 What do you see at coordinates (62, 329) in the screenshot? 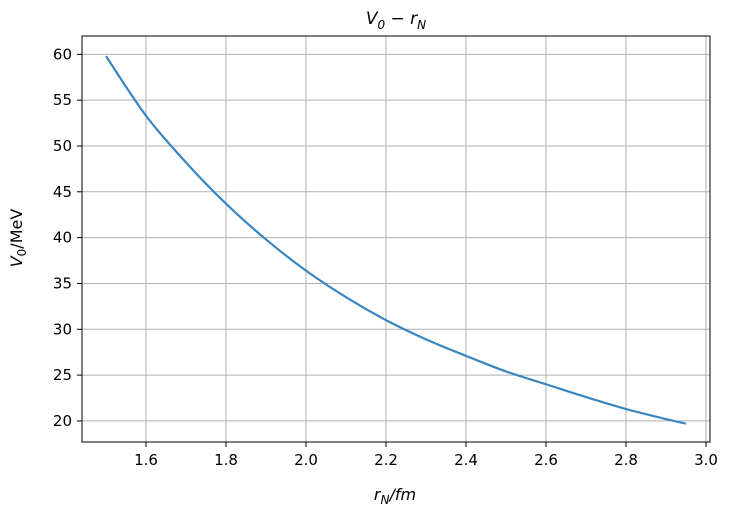
I see `y-tick-label: 30` at bounding box center [62, 329].